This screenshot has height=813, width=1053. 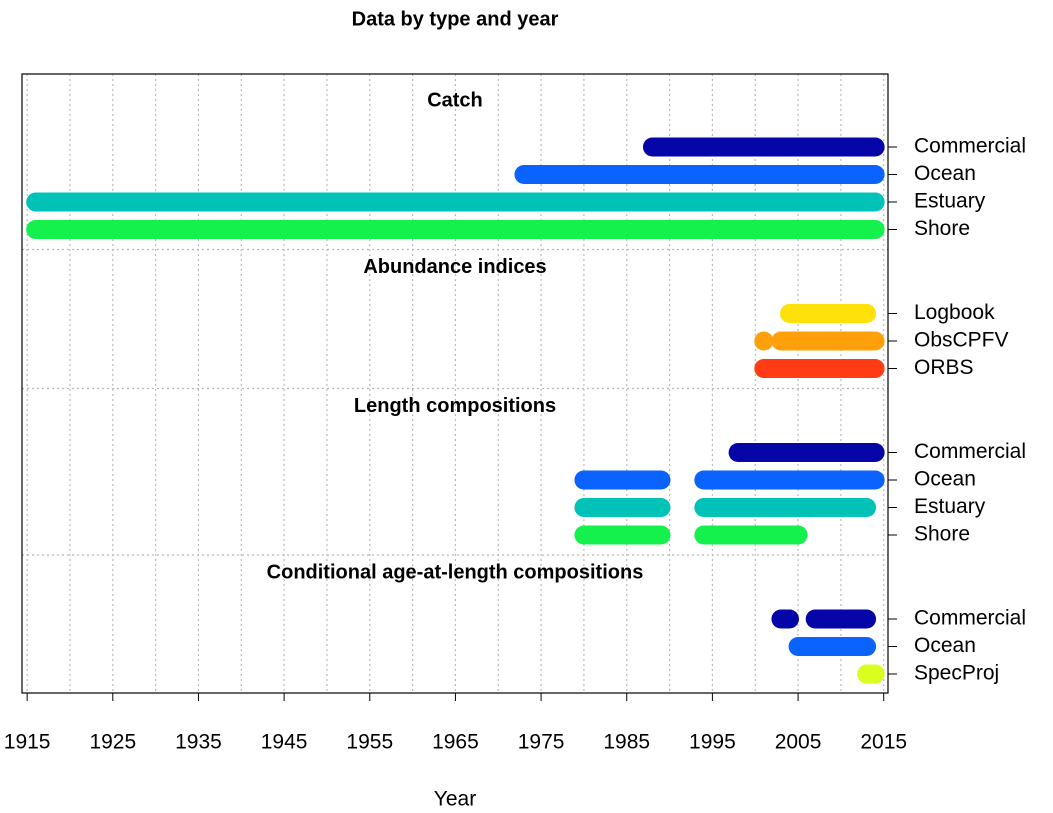 What do you see at coordinates (626, 742) in the screenshot?
I see `x-tick-label: 1985` at bounding box center [626, 742].